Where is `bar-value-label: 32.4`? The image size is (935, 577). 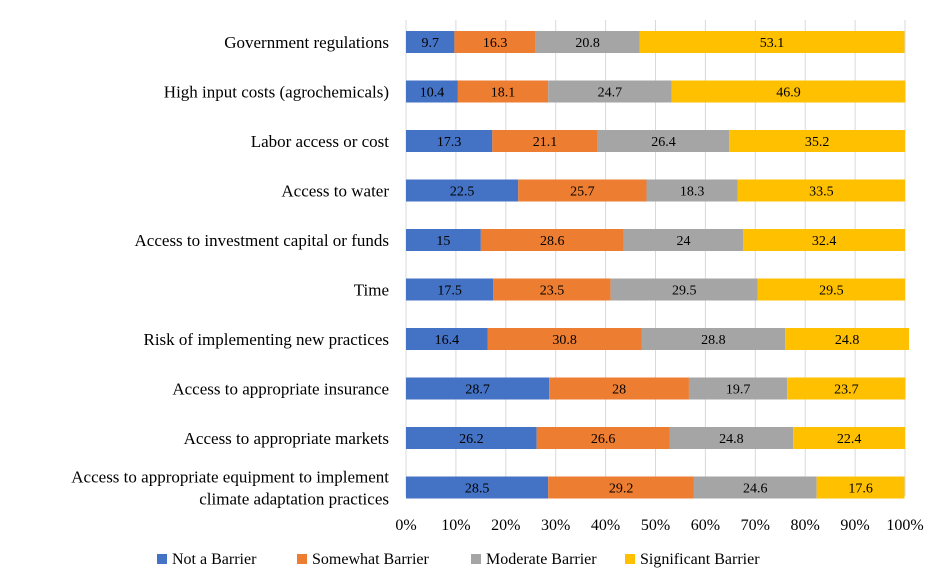 bar-value-label: 32.4 is located at coordinates (824, 241).